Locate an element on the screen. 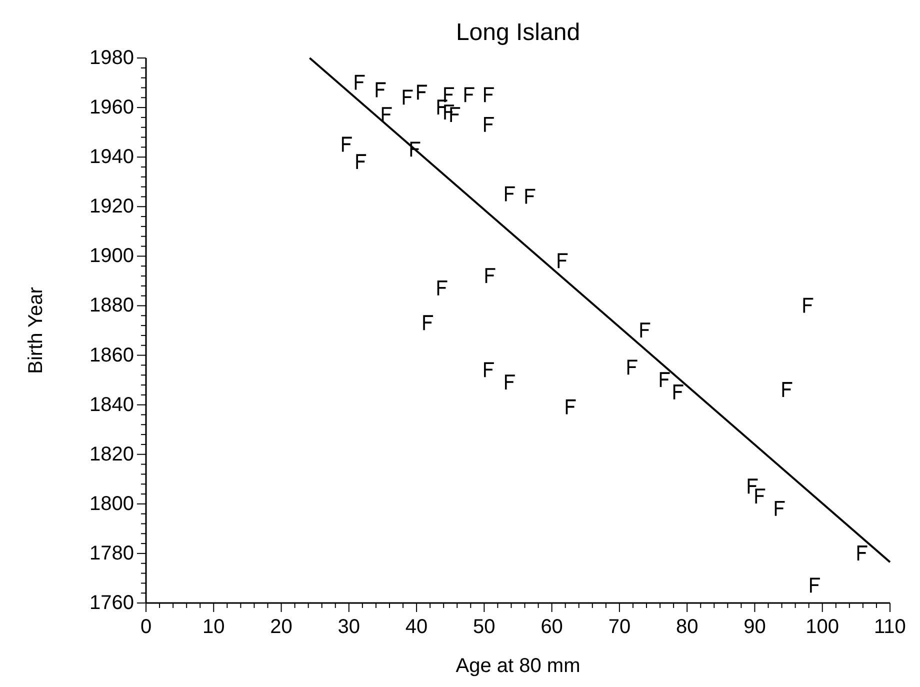 This screenshot has width=920, height=687. x-tick-label: 30 is located at coordinates (349, 627).